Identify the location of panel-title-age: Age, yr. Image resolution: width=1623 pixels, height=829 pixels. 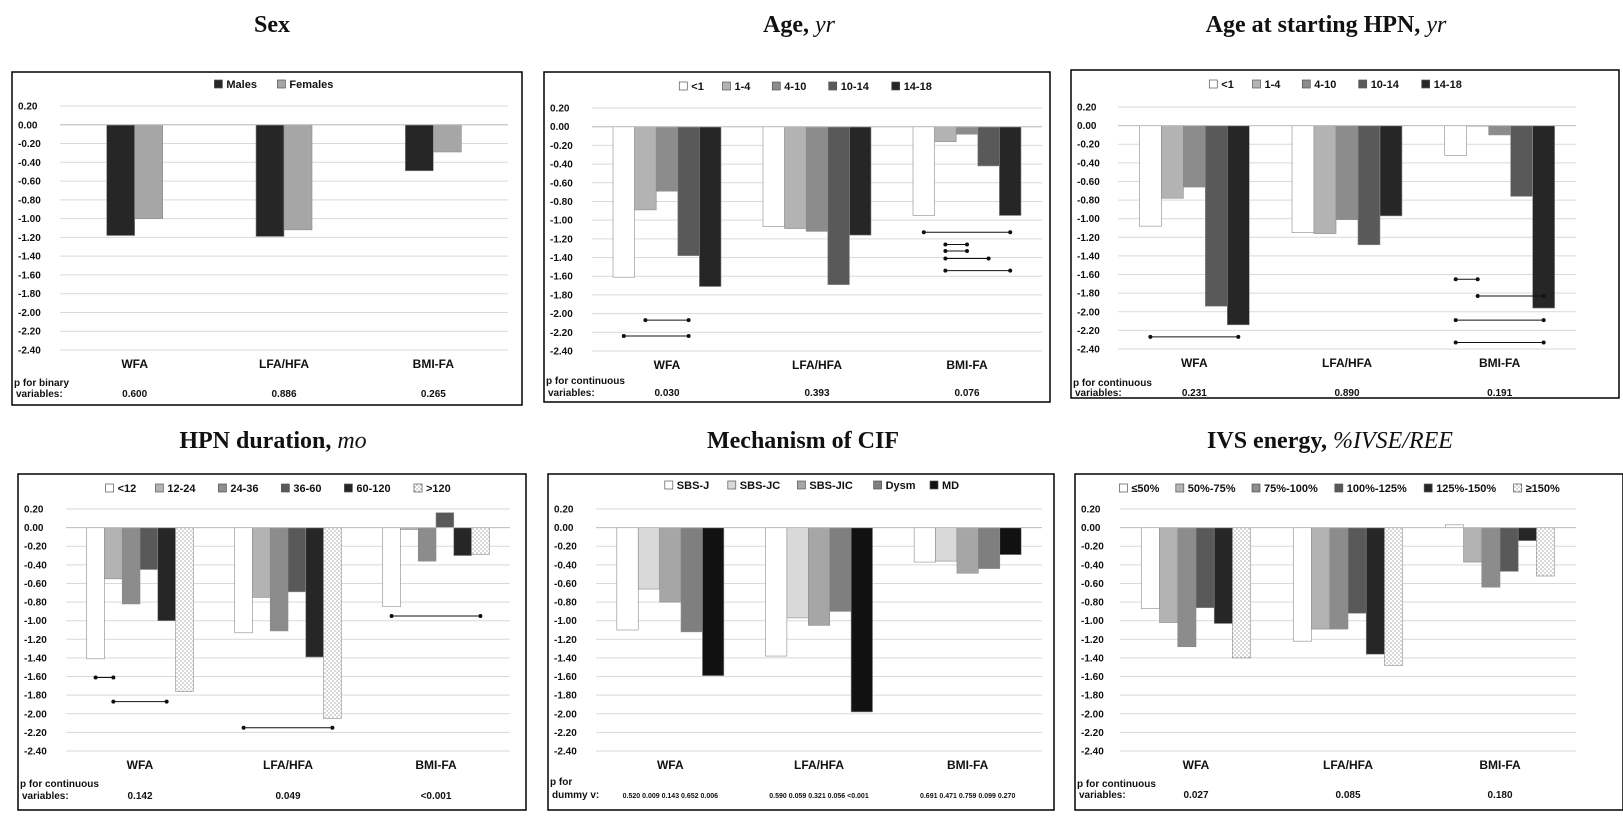
(799, 25).